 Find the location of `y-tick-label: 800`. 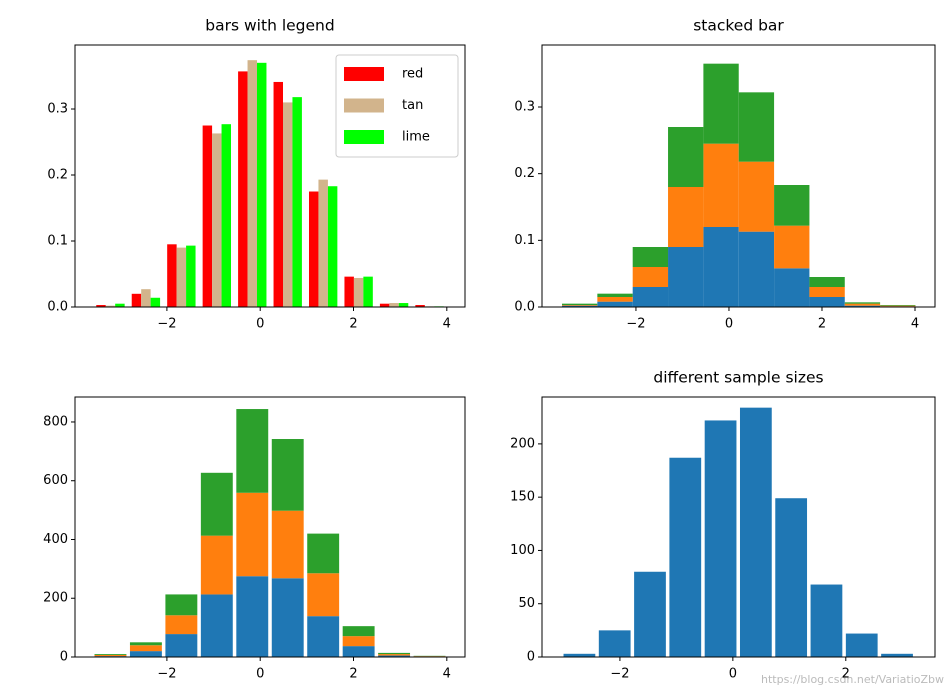

y-tick-label: 800 is located at coordinates (55, 421).